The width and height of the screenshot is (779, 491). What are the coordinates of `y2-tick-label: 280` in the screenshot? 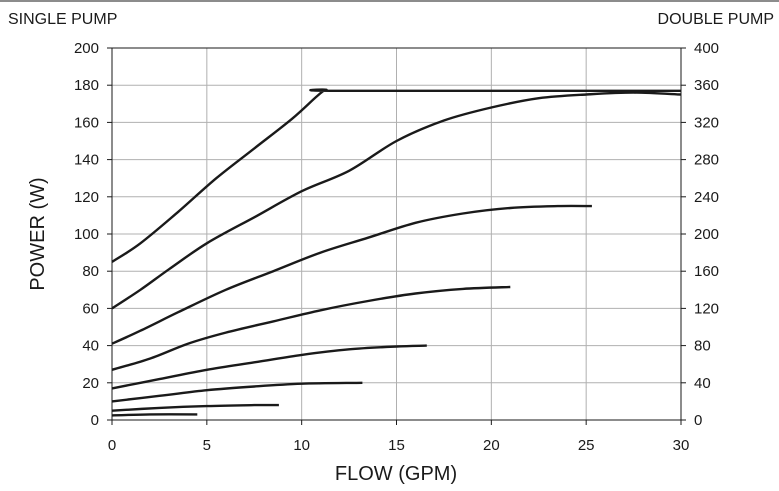 It's located at (706, 160).